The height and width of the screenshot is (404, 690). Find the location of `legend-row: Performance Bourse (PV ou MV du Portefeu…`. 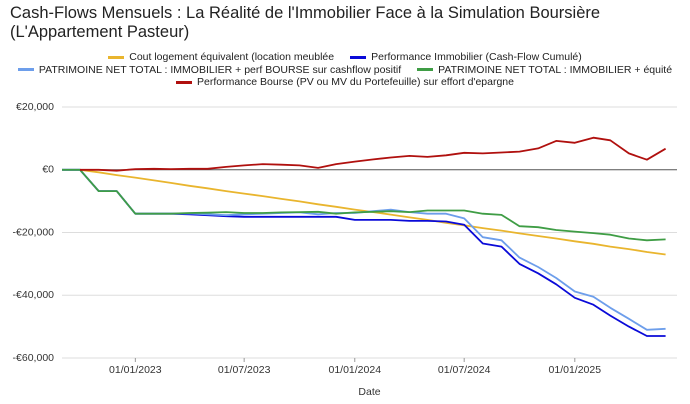

legend-row: Performance Bourse (PV ou MV du Portefeu… is located at coordinates (345, 82).